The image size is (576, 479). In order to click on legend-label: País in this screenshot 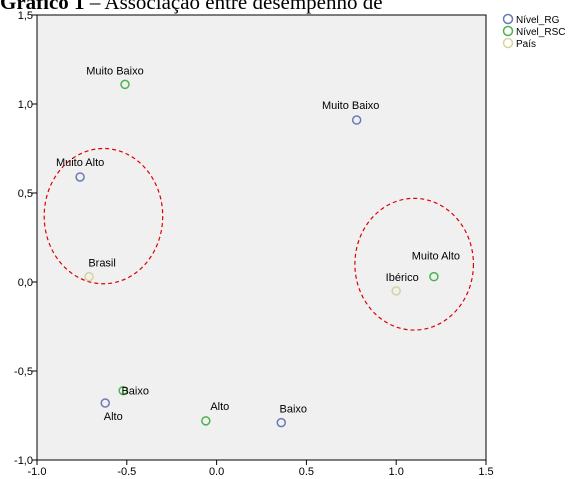, I will do `click(526, 44)`.